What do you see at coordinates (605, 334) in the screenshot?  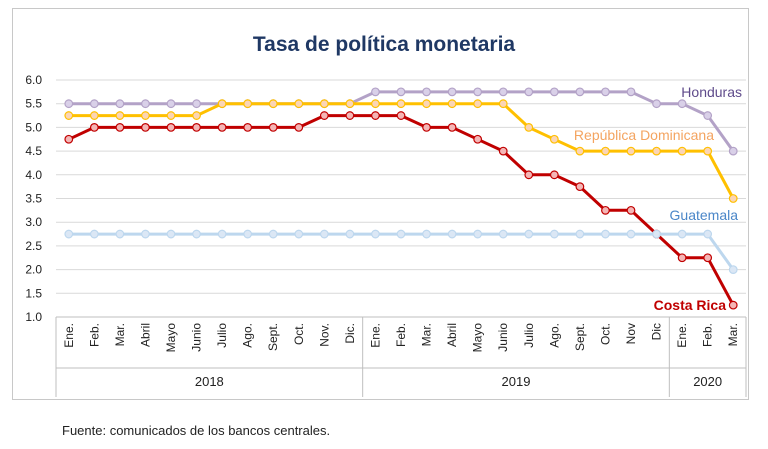 I see `x-tick-label: Oct.` at bounding box center [605, 334].